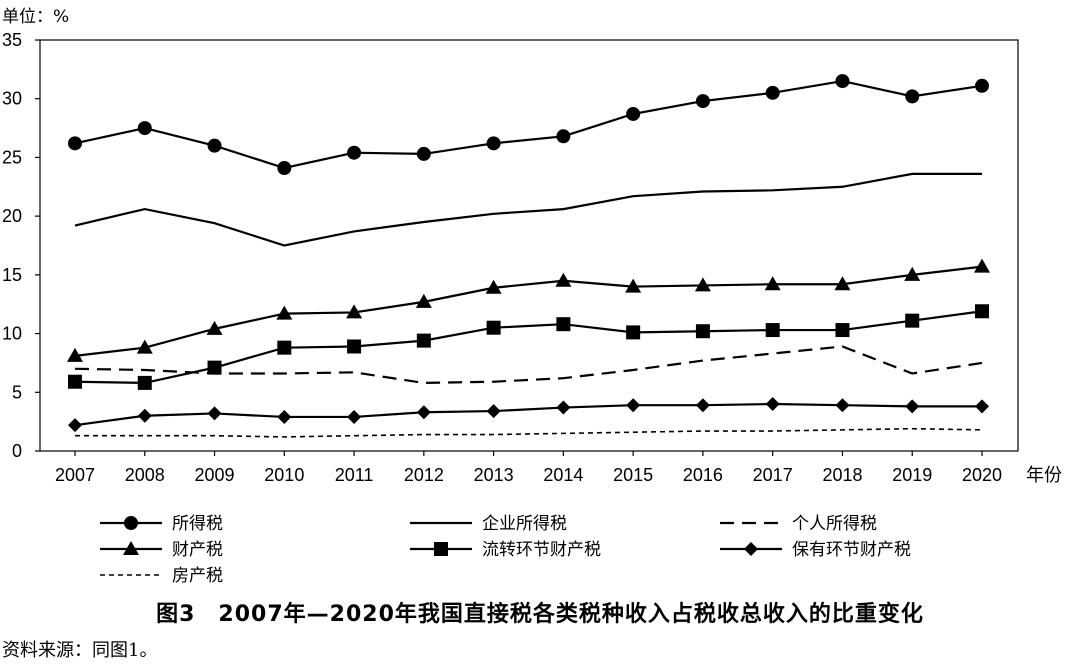 The image size is (1080, 668). What do you see at coordinates (197, 550) in the screenshot?
I see `legend-label: 财产税` at bounding box center [197, 550].